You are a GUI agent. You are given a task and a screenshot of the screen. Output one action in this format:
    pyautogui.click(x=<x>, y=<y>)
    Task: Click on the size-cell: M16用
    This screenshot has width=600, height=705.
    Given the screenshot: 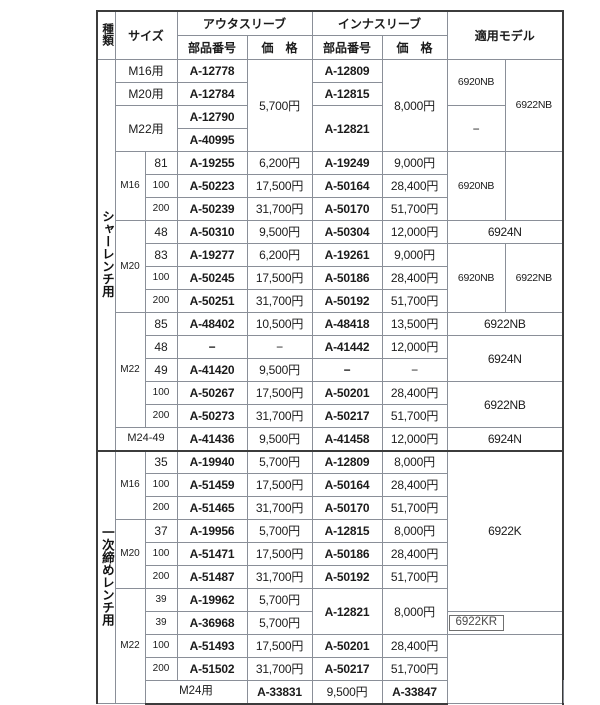 What is the action you would take?
    pyautogui.click(x=146, y=71)
    